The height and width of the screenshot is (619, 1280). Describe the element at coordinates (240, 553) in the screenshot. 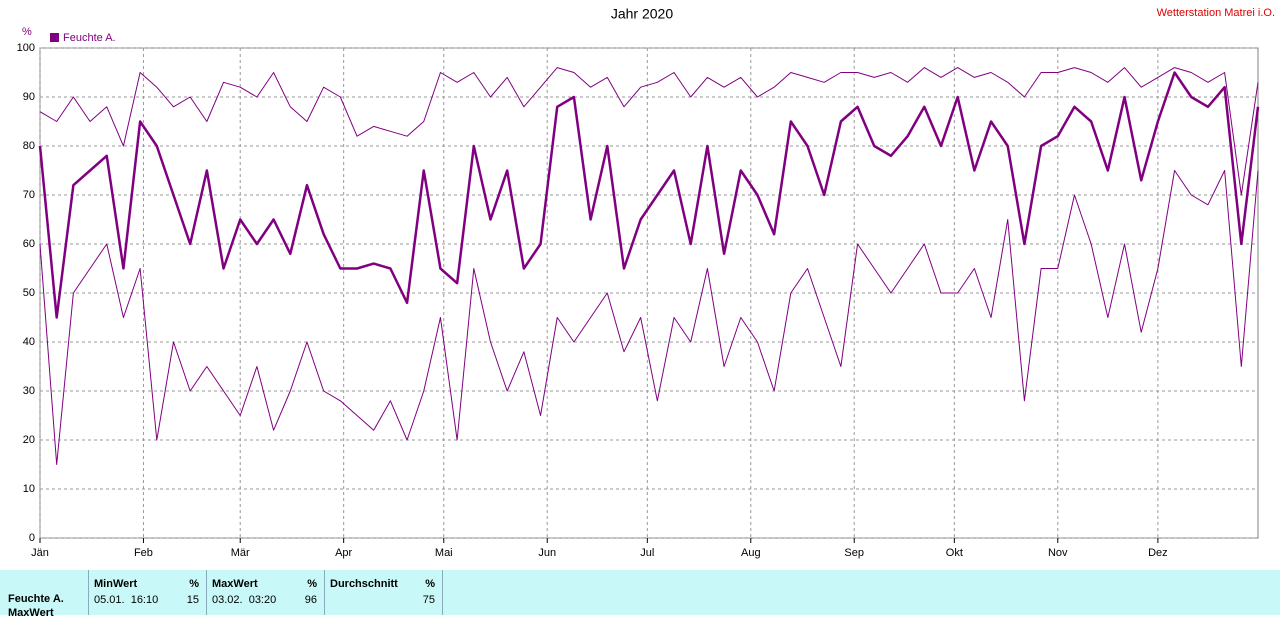

I see `x-tick-label: Mär` at that location.